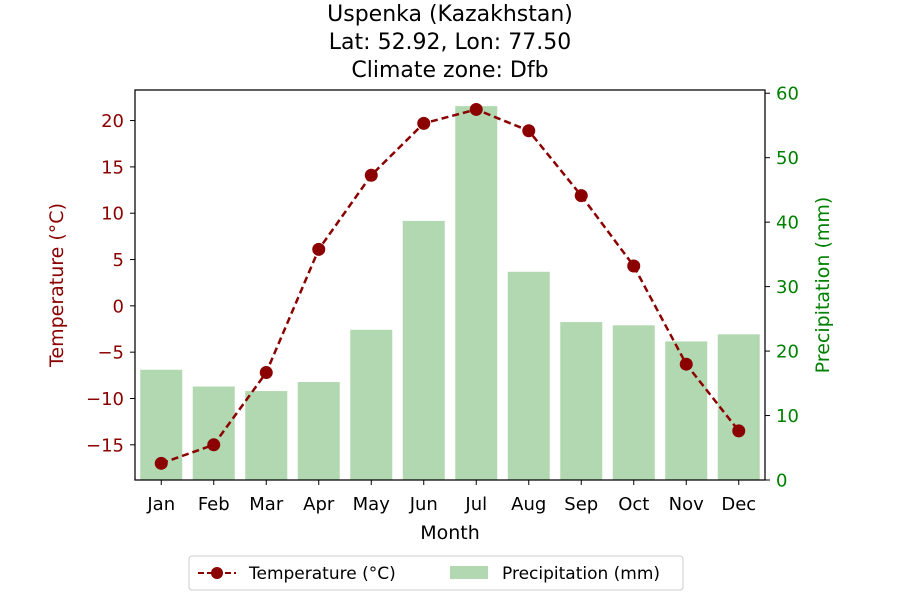 The height and width of the screenshot is (600, 900). What do you see at coordinates (112, 167) in the screenshot?
I see `left-tick-label: 15` at bounding box center [112, 167].